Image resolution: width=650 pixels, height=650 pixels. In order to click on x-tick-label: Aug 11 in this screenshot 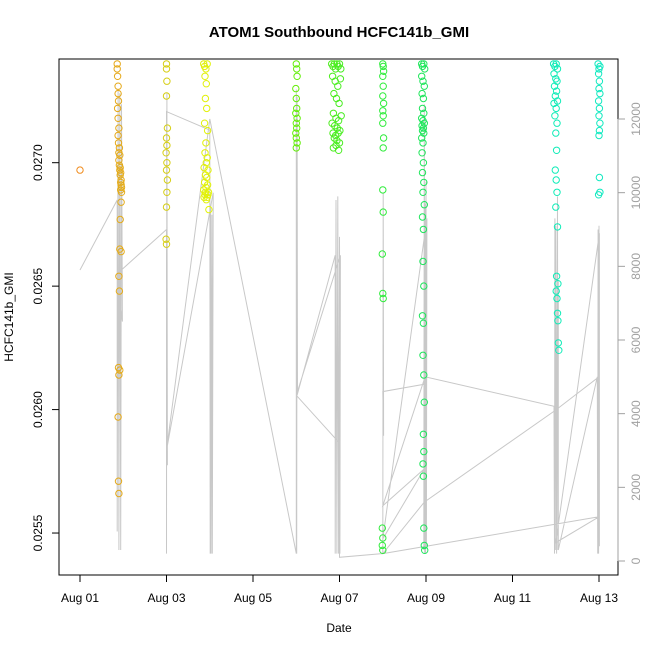, I will do `click(512, 598)`.